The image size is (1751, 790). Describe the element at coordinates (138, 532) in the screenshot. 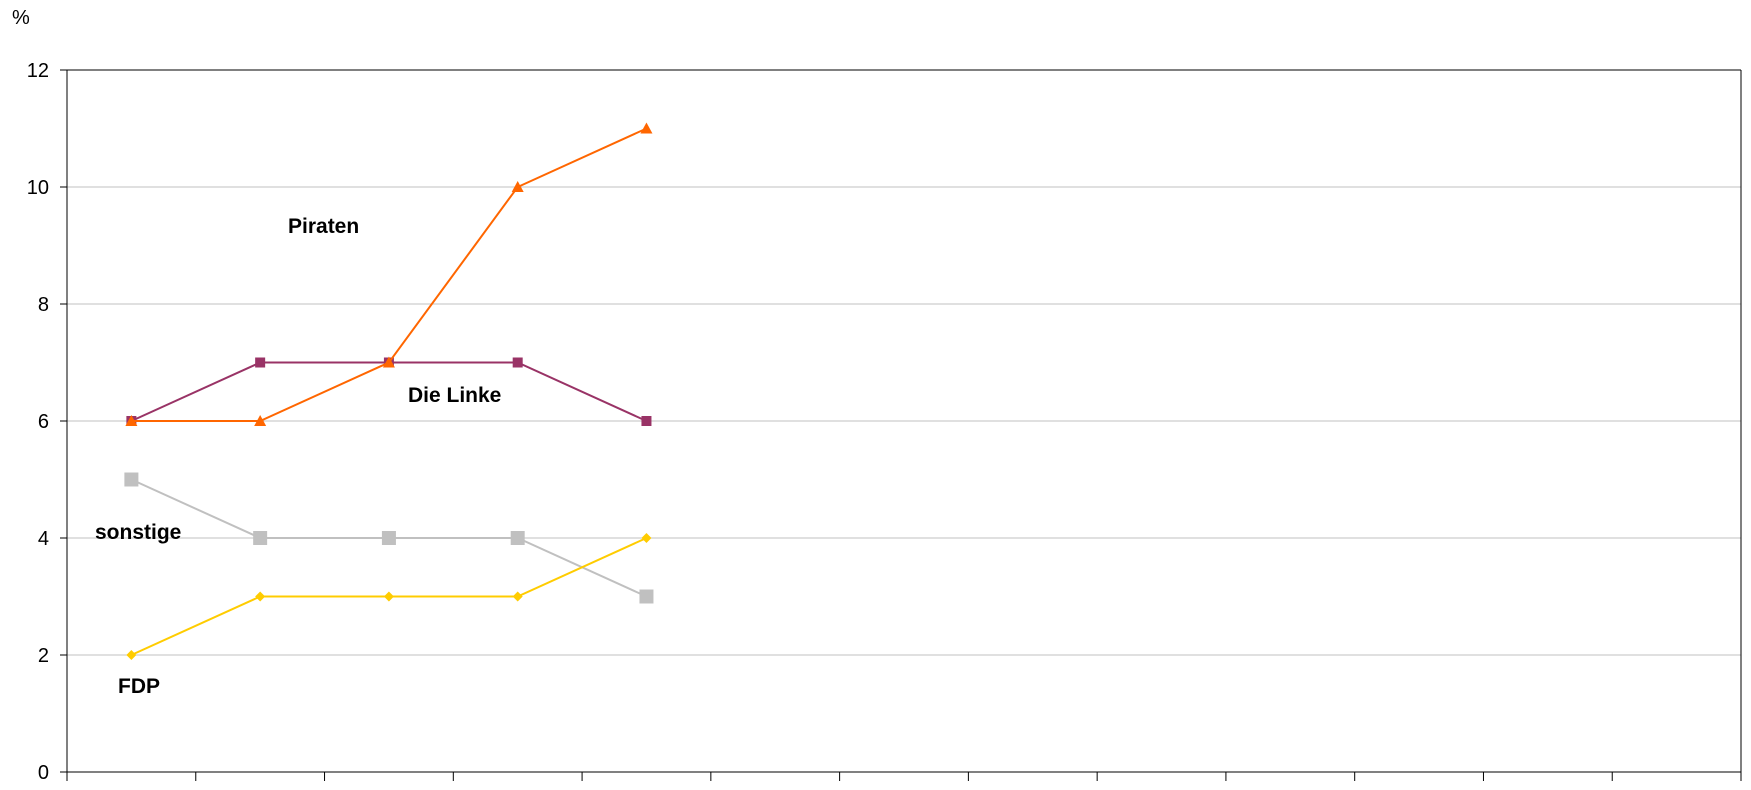

I see `series-label: sonstige` at that location.